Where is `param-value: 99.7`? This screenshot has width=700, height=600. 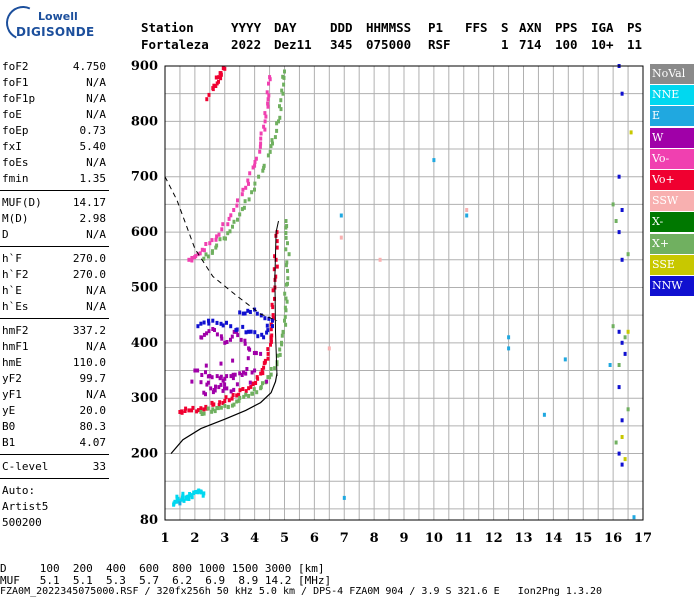 param-value: 99.7 is located at coordinates (93, 378).